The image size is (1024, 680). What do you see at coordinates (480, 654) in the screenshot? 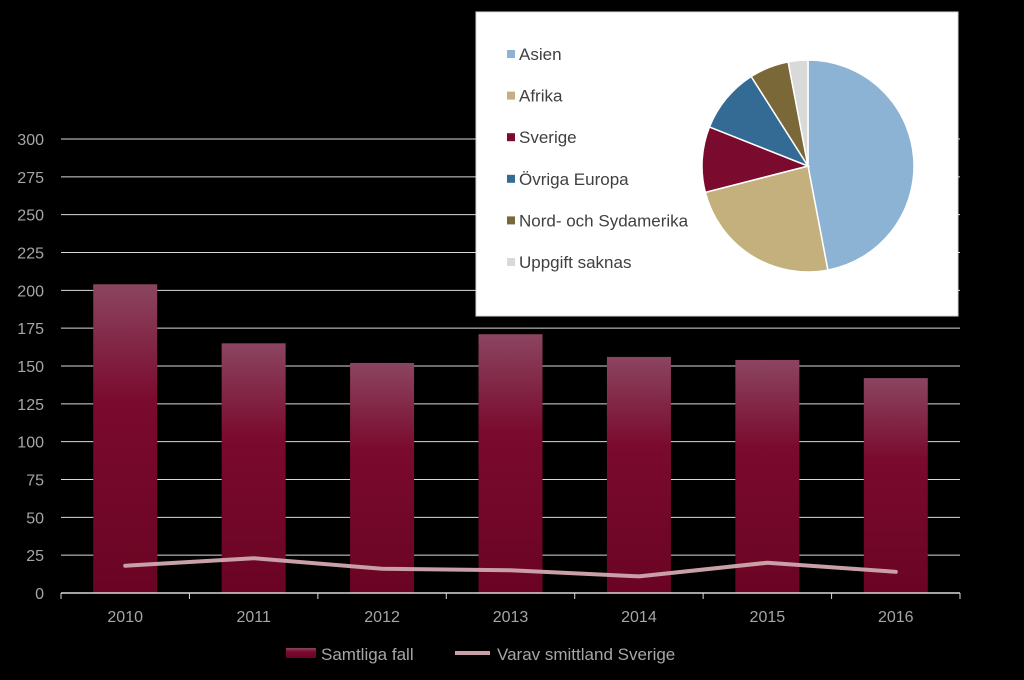
I see `chart-legend: Samtliga fall Varav smittland Sverige` at bounding box center [480, 654].